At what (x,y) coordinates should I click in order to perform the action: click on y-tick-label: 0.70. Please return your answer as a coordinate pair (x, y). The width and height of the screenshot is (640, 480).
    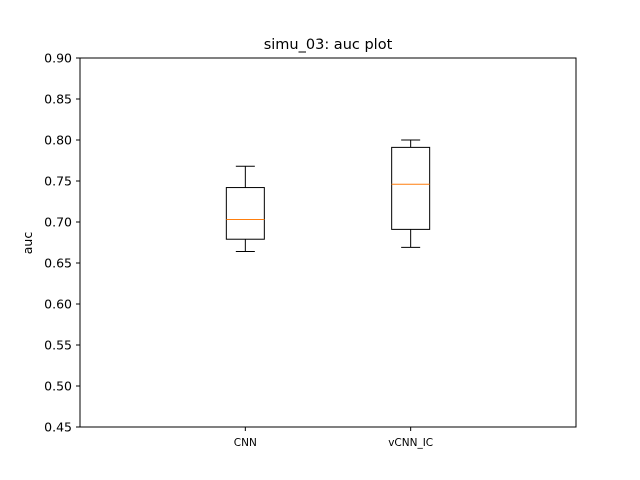
    Looking at the image, I should click on (58, 222).